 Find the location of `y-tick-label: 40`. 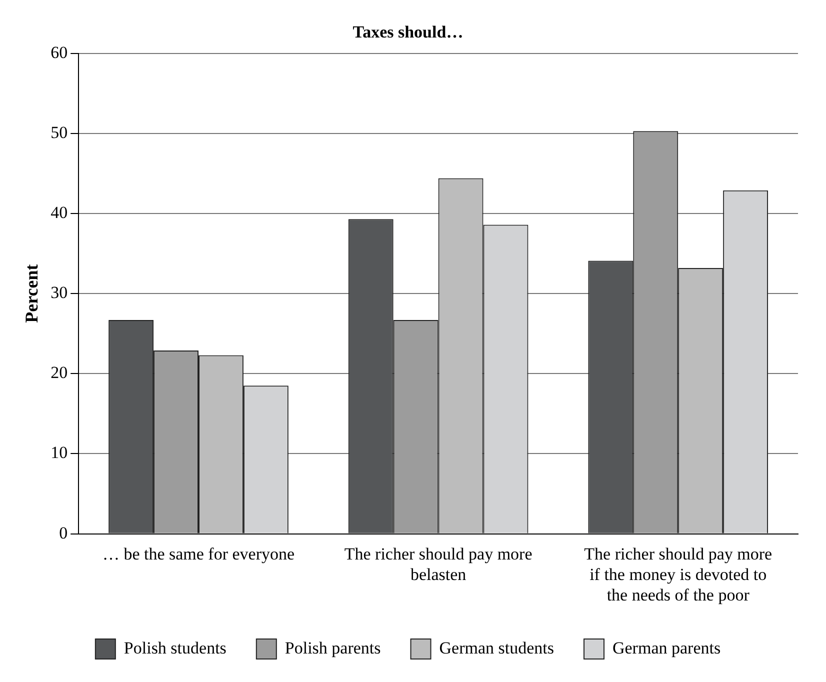

y-tick-label: 40 is located at coordinates (59, 212).